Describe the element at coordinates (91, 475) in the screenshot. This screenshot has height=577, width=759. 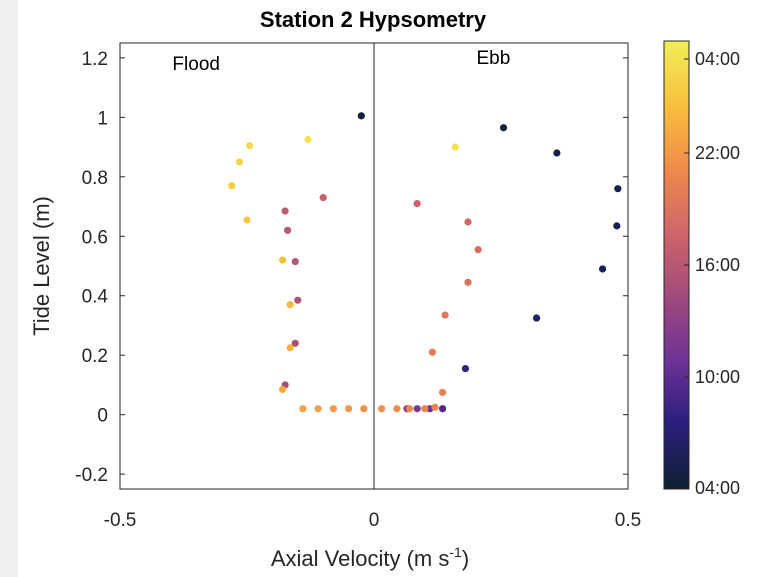
I see `y-tick-label: -0.2` at that location.